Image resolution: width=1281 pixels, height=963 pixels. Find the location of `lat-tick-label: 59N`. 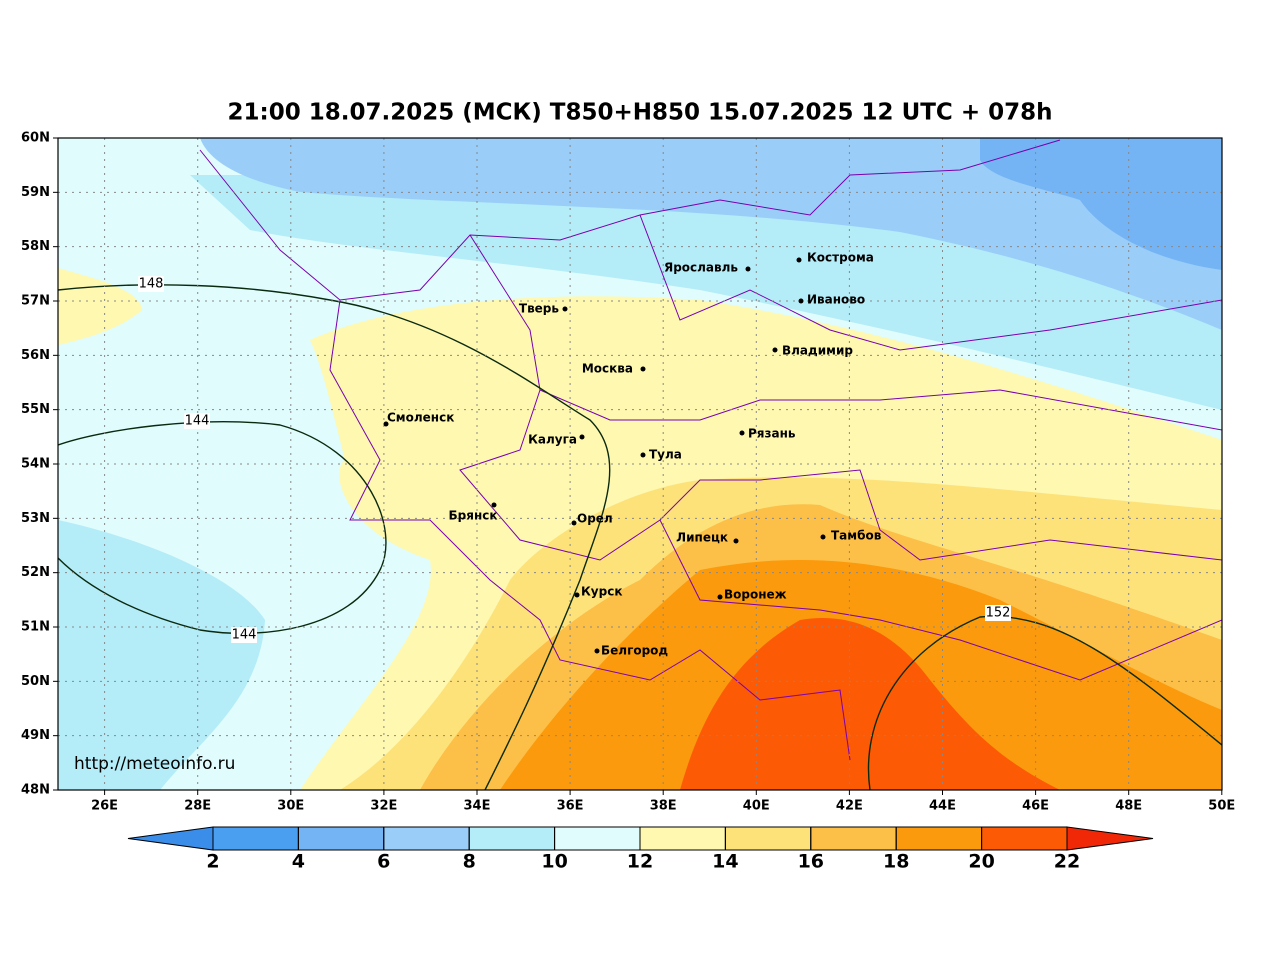

lat-tick-label: 59N is located at coordinates (35, 192).